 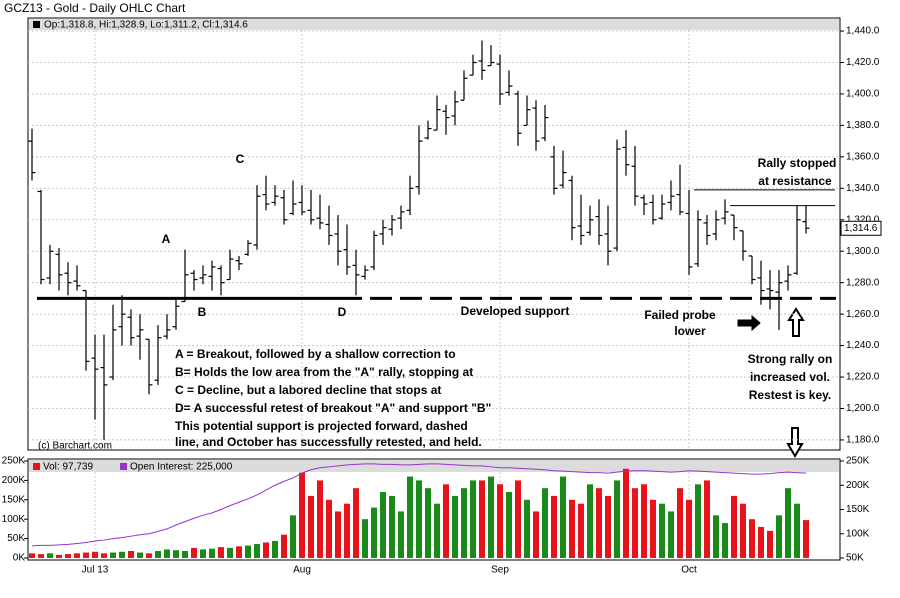 I want to click on x-tick-label: Aug, so click(x=302, y=570).